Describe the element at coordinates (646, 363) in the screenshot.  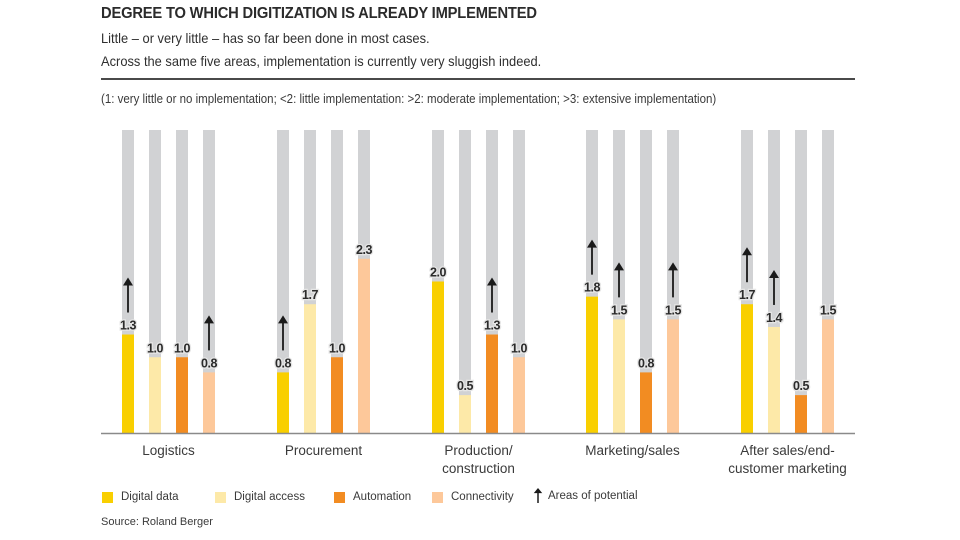
I see `data-label-marketing-sales-automation: 0.8` at that location.